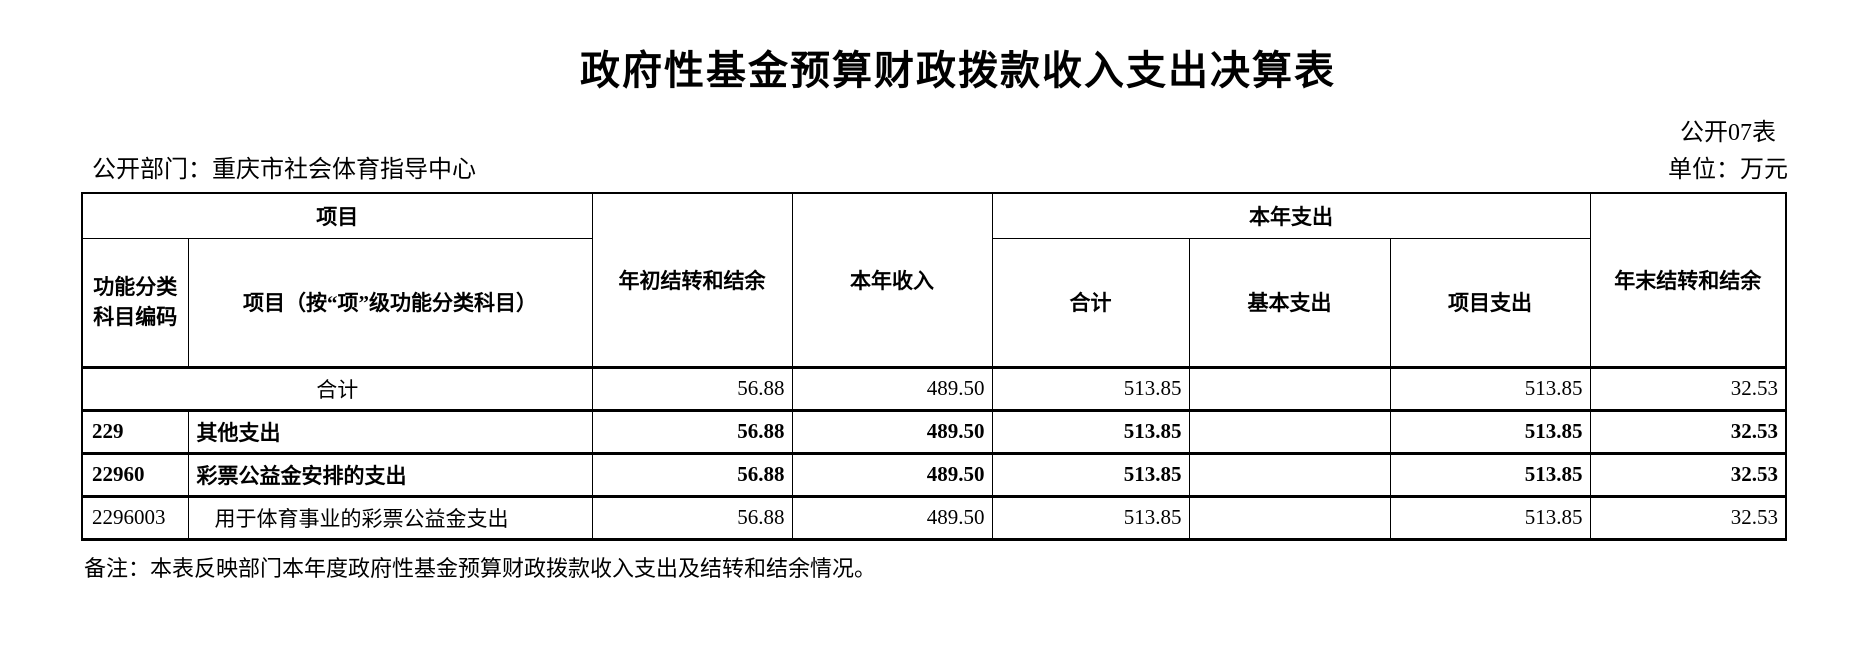 This screenshot has height=651, width=1871. What do you see at coordinates (1728, 170) in the screenshot?
I see `unit-label: 单位：万元` at bounding box center [1728, 170].